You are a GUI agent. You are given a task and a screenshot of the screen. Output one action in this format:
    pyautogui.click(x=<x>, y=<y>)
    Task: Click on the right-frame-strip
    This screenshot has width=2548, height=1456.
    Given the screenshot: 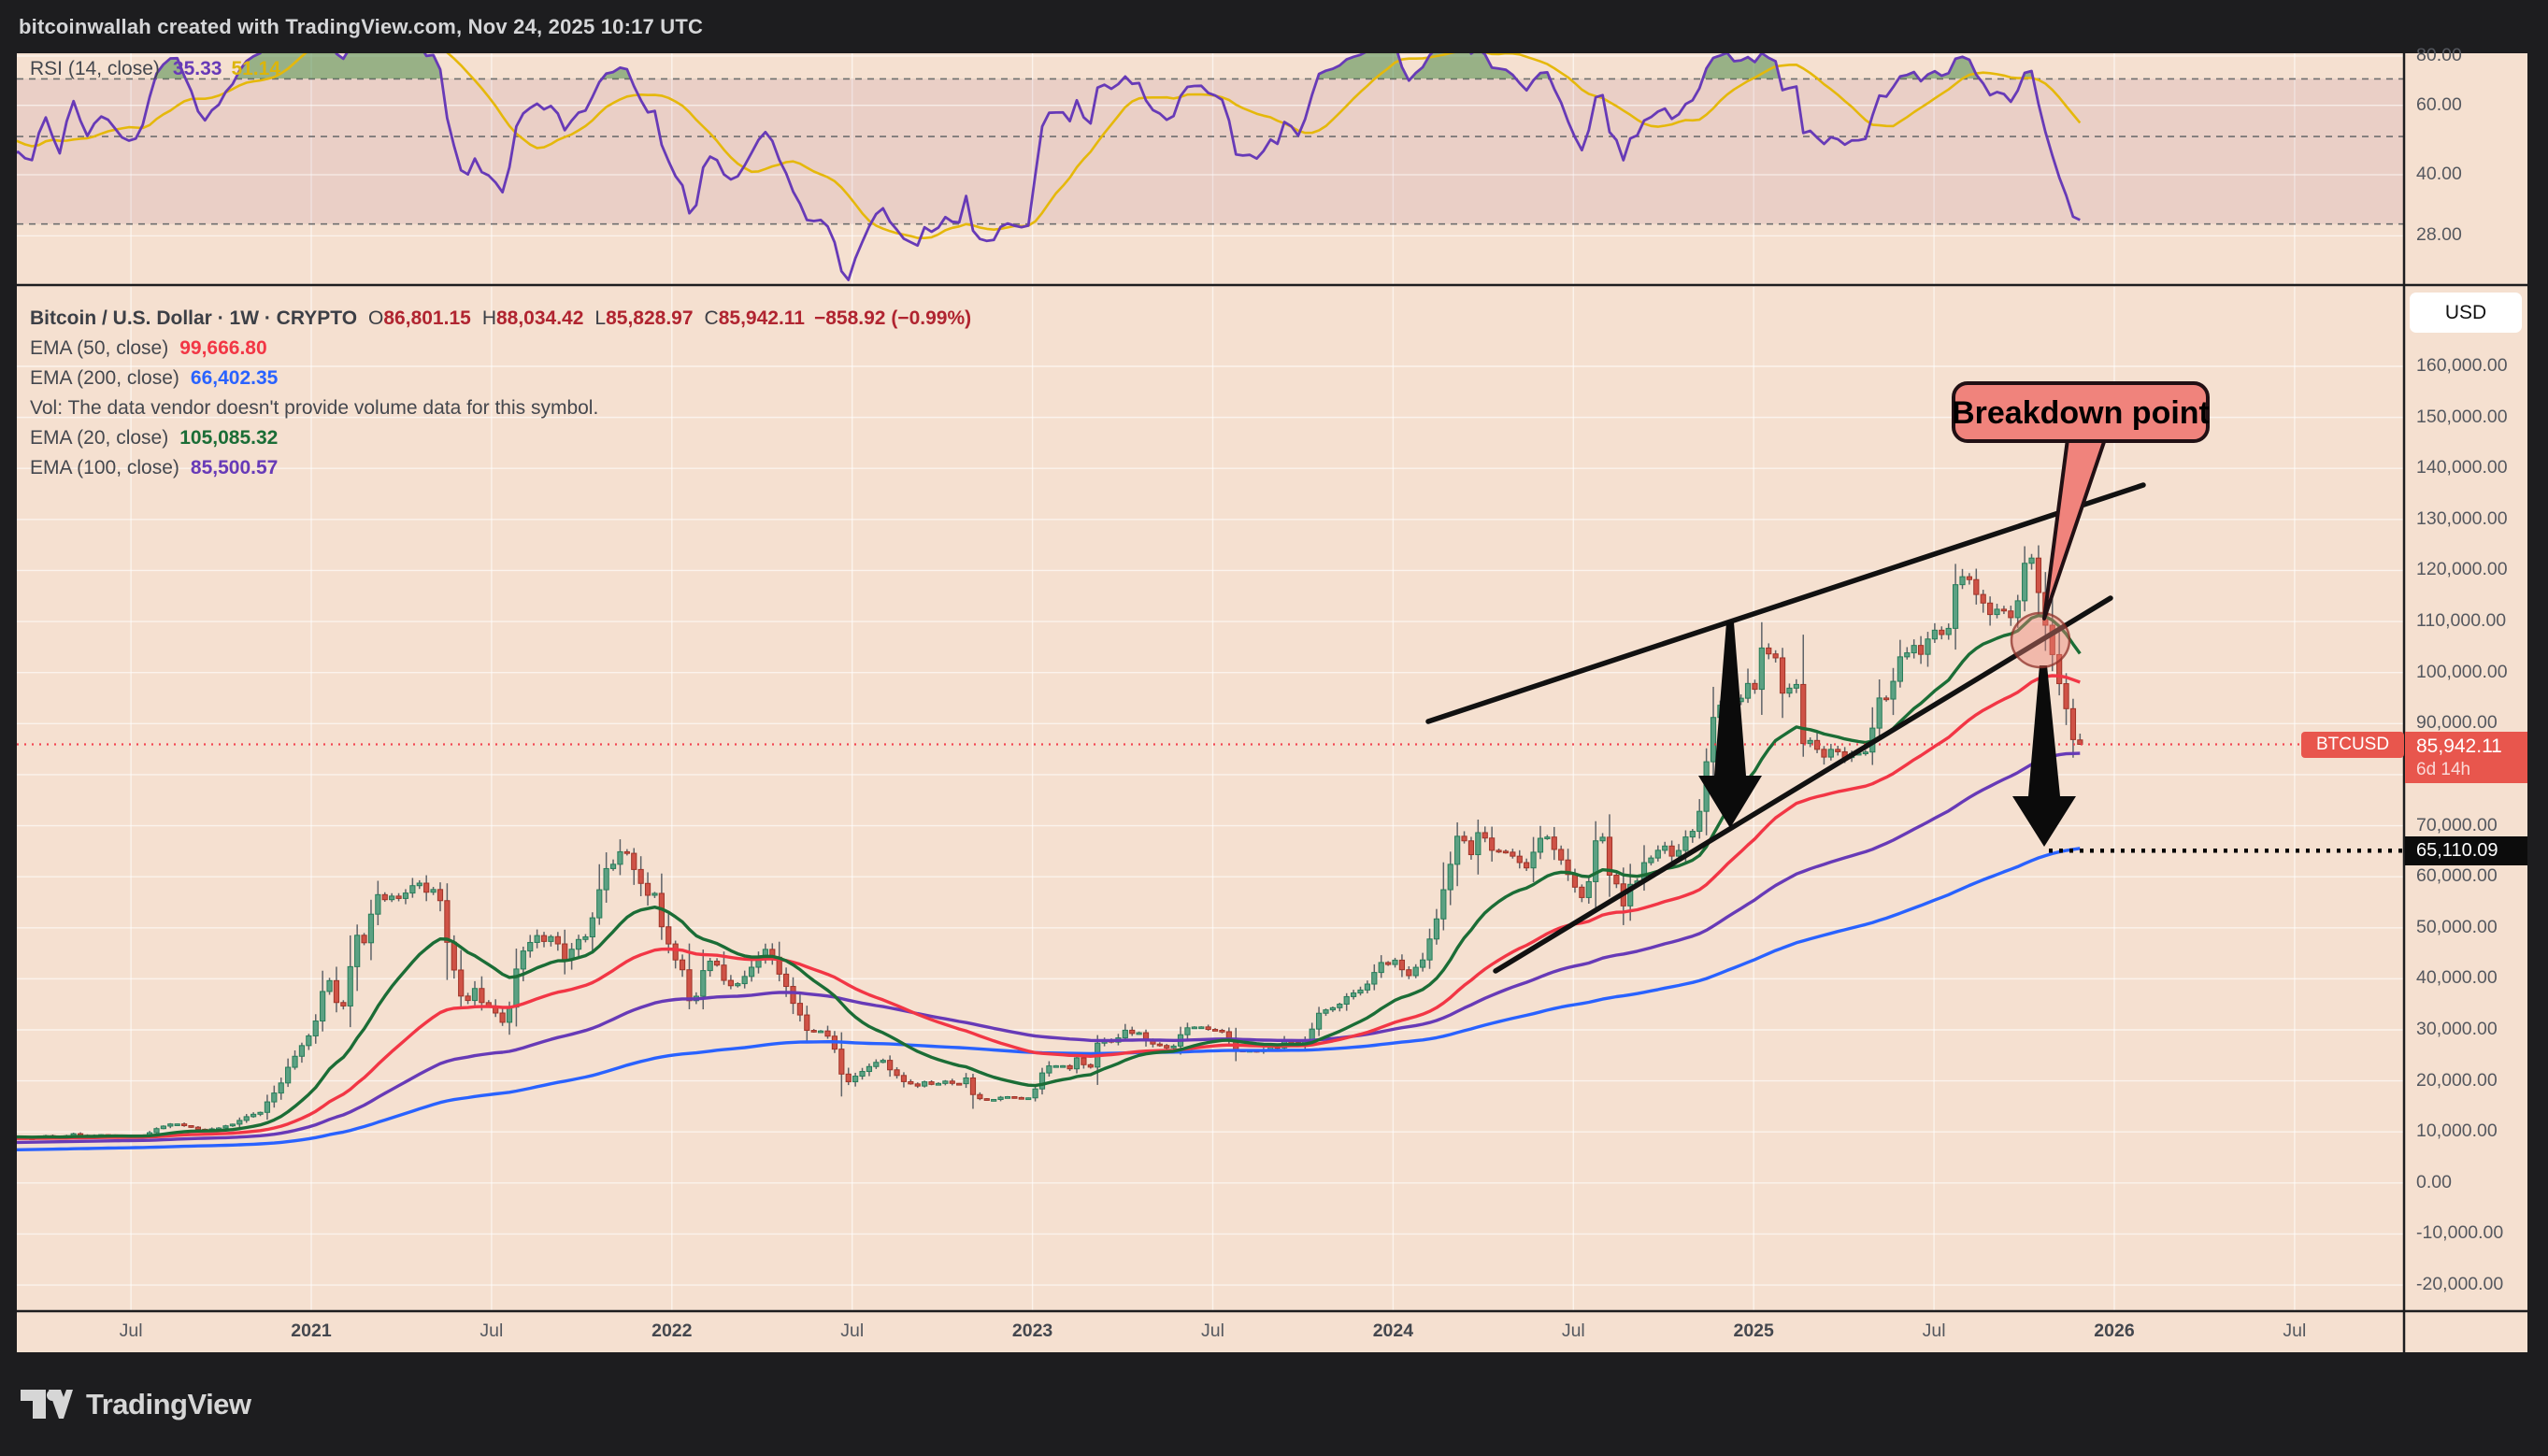 What is the action you would take?
    pyautogui.click(x=2537, y=702)
    